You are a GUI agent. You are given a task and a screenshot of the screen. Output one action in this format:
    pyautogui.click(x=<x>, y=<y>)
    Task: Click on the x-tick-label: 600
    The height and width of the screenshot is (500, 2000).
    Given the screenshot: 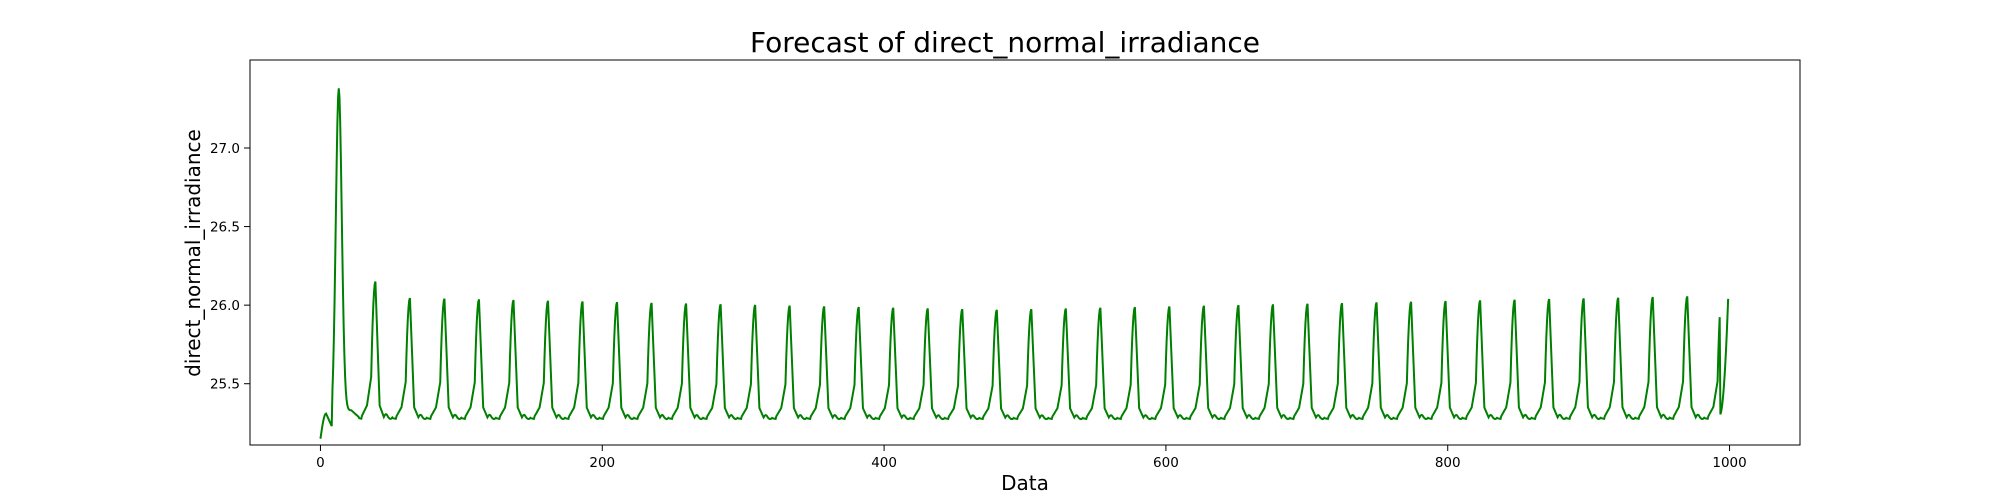 What is the action you would take?
    pyautogui.click(x=1166, y=463)
    